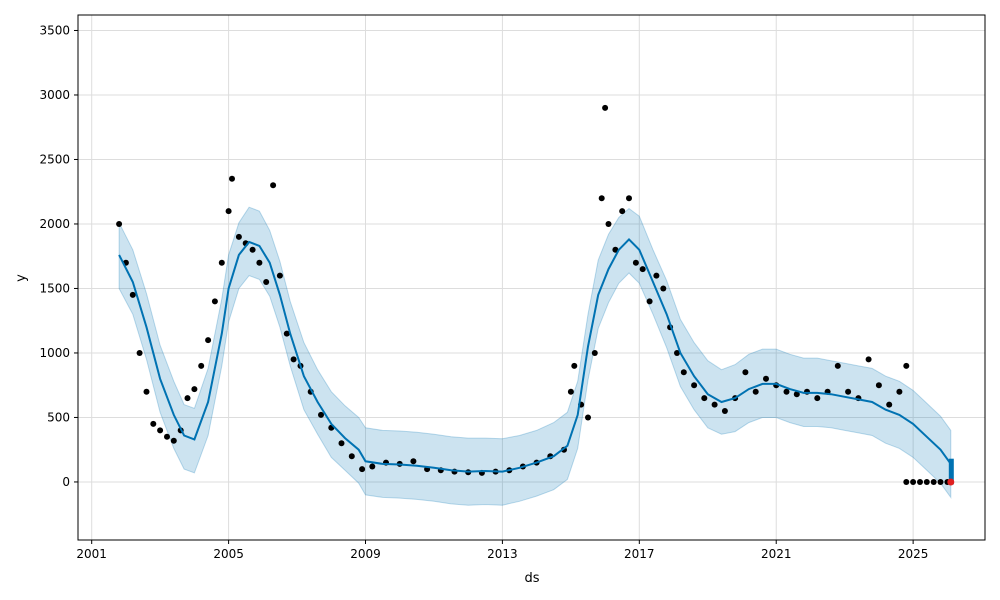 This screenshot has height=600, width=1000. Describe the element at coordinates (91, 554) in the screenshot. I see `x-tick-label: 2001` at that location.